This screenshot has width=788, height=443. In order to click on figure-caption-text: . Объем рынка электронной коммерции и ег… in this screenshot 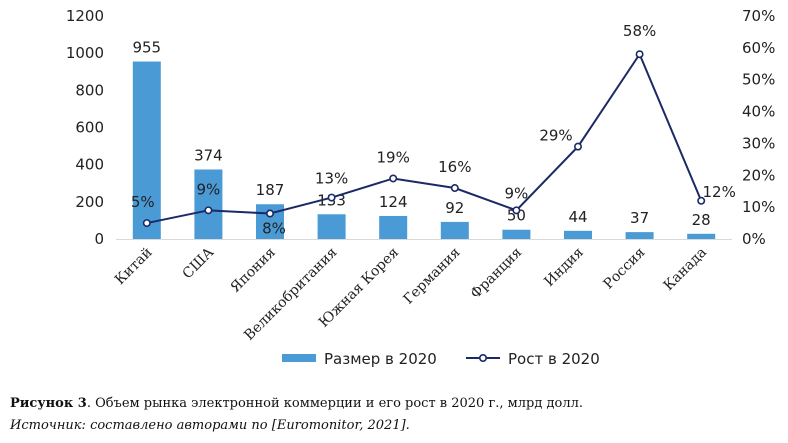, I will do `click(334, 403)`.